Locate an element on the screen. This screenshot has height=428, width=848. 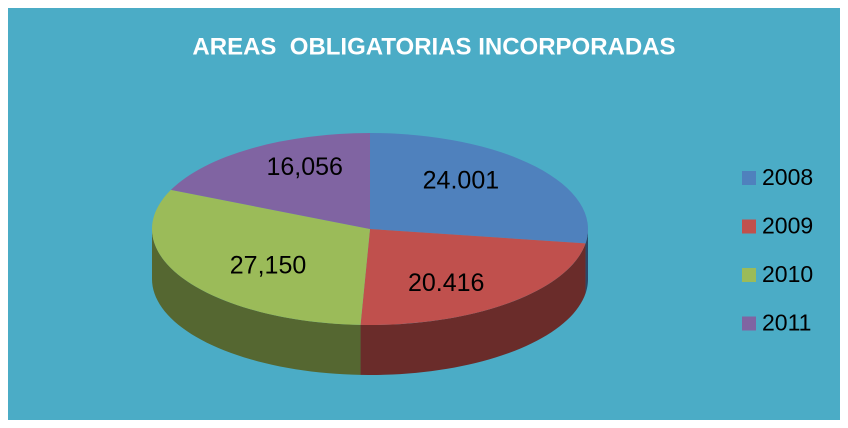
chart-title: AREAS OBLIGATORIAS INCORPORADAS is located at coordinates (433, 46).